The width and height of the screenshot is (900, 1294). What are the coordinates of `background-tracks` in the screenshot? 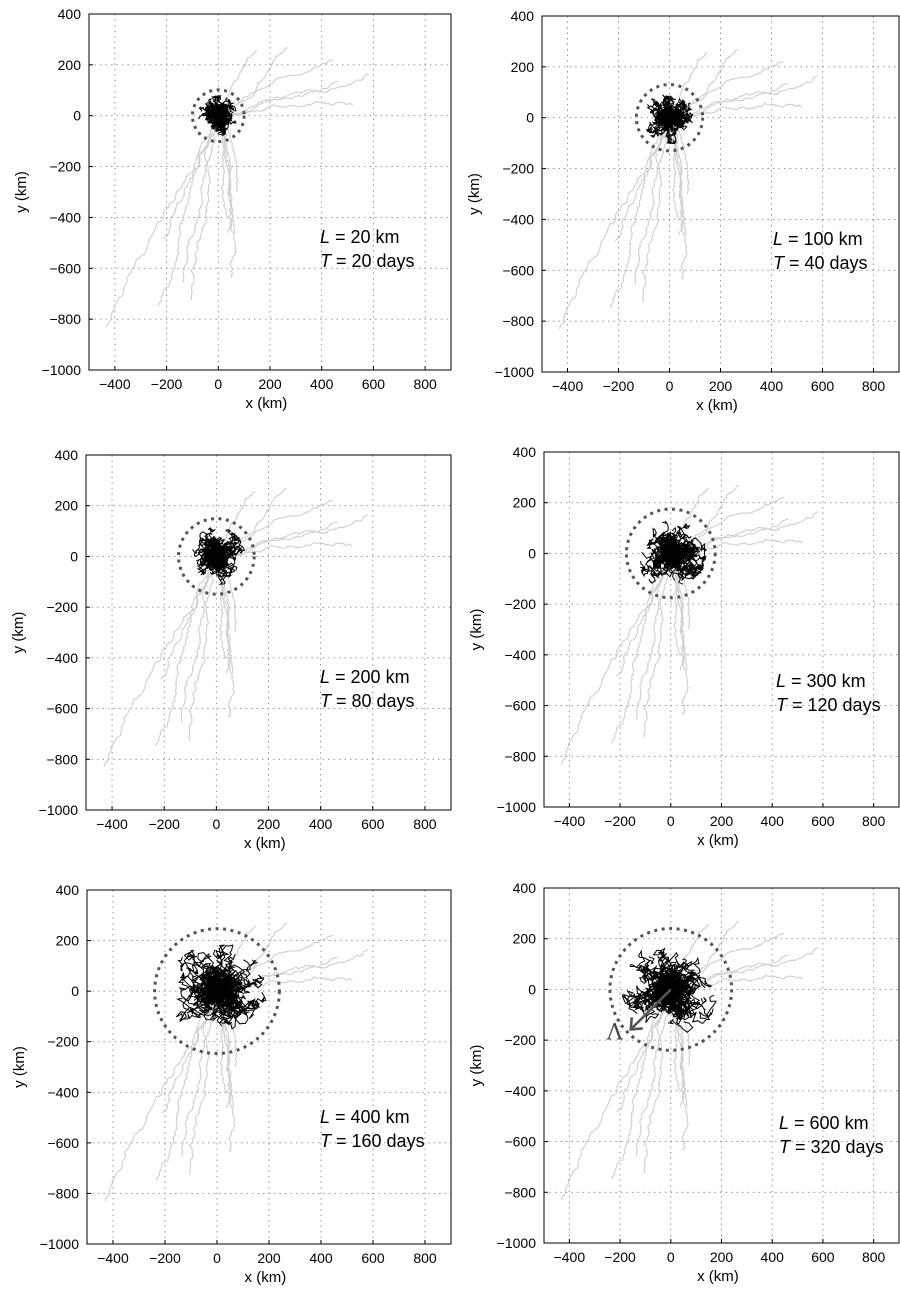 It's located at (688, 189).